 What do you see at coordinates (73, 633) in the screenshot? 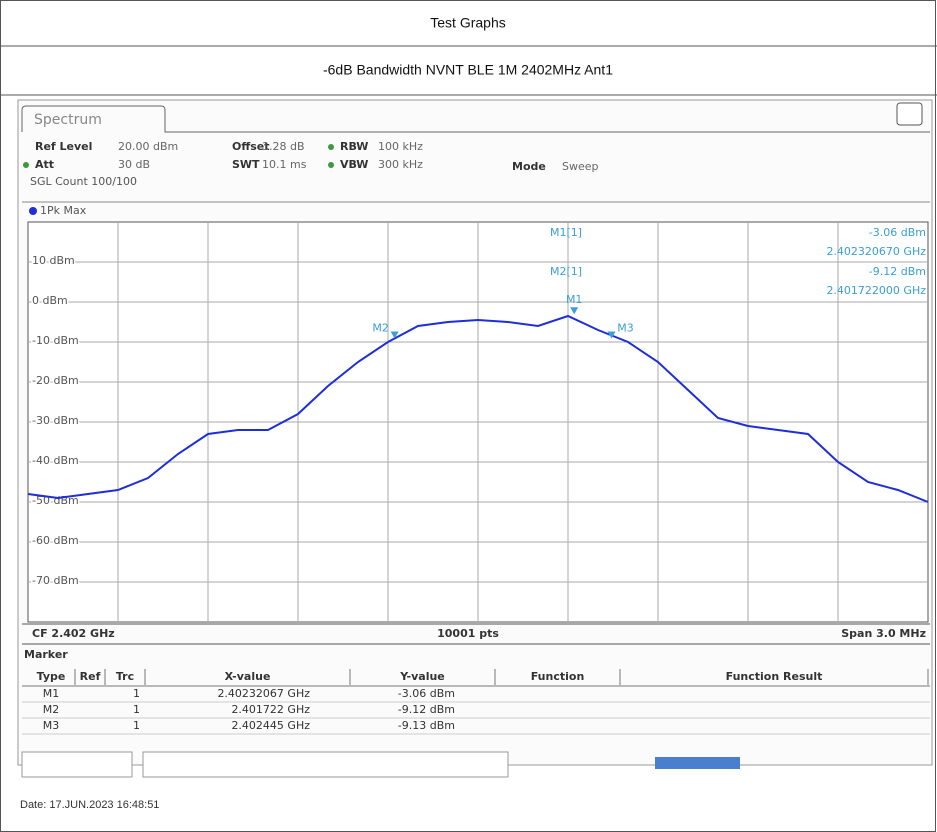
I see `footer-cf: CF 2.402 GHz` at bounding box center [73, 633].